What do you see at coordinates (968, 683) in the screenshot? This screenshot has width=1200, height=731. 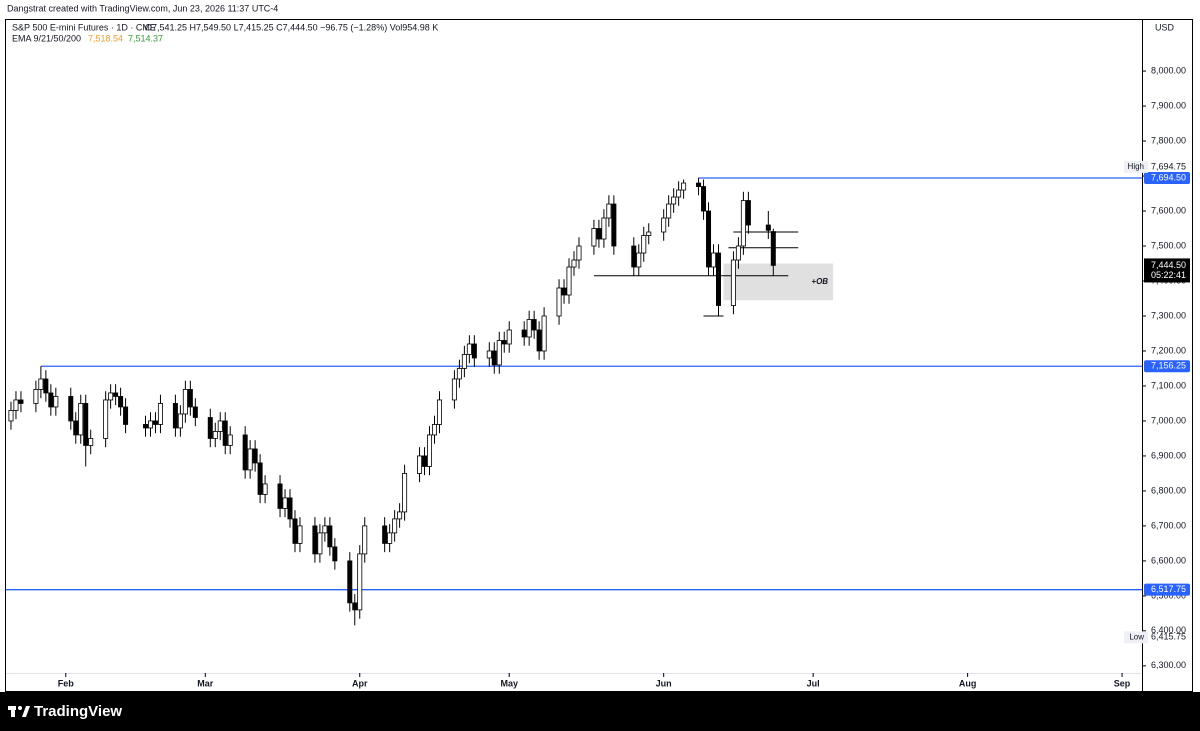 I see `x-tick-label: Aug` at bounding box center [968, 683].